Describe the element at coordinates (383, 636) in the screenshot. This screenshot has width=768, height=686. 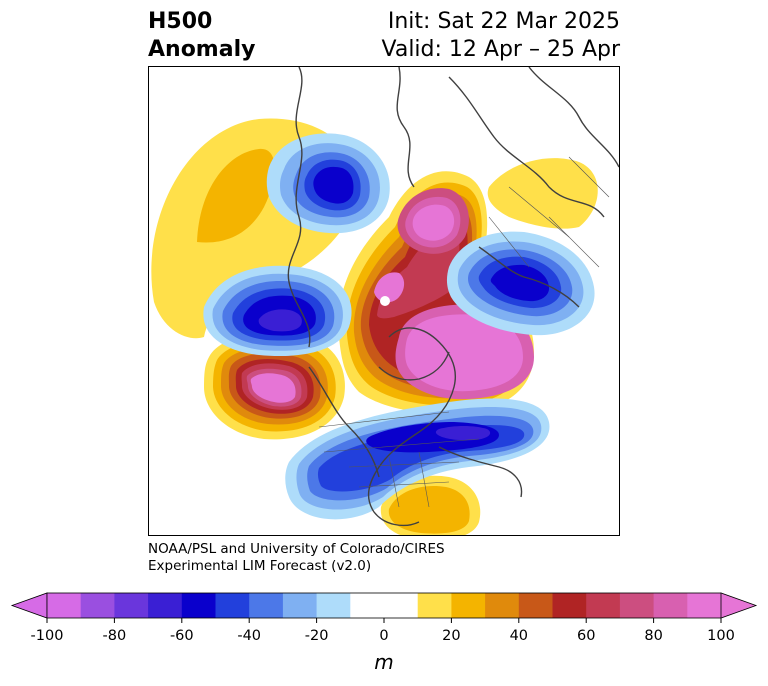
I see `colorbar-tick-label: 0` at that location.